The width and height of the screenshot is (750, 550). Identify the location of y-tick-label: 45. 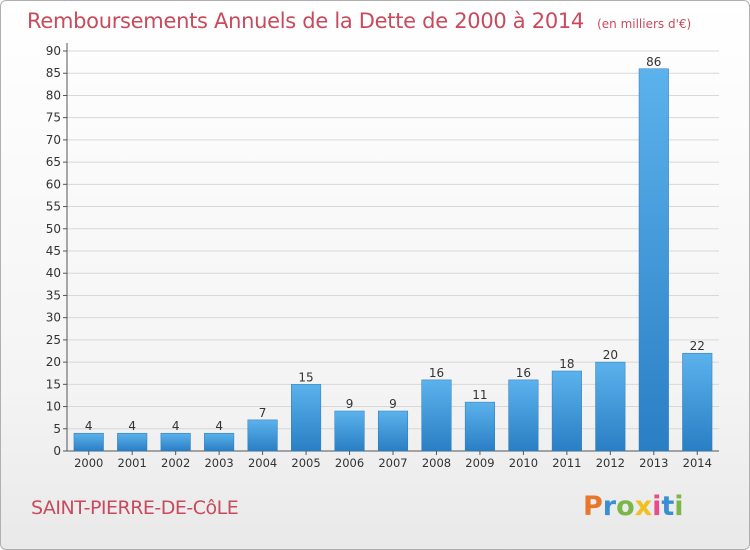
(53, 251).